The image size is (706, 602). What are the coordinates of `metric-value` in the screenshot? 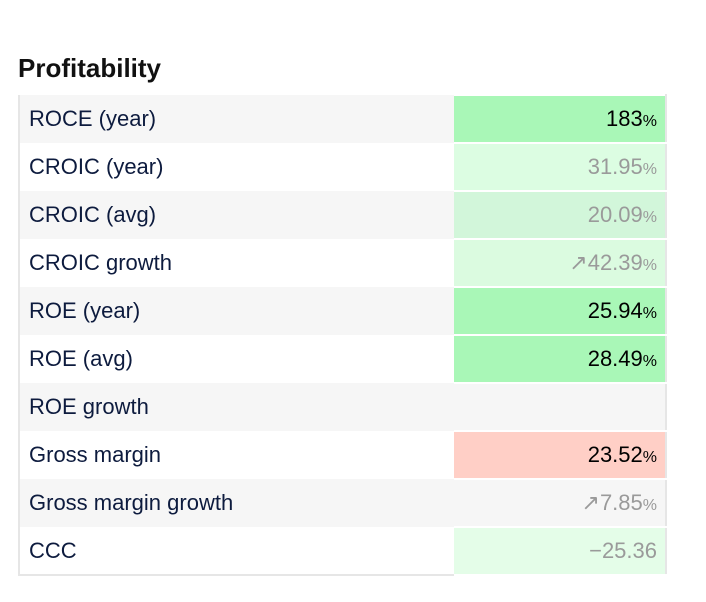 It's located at (560, 407).